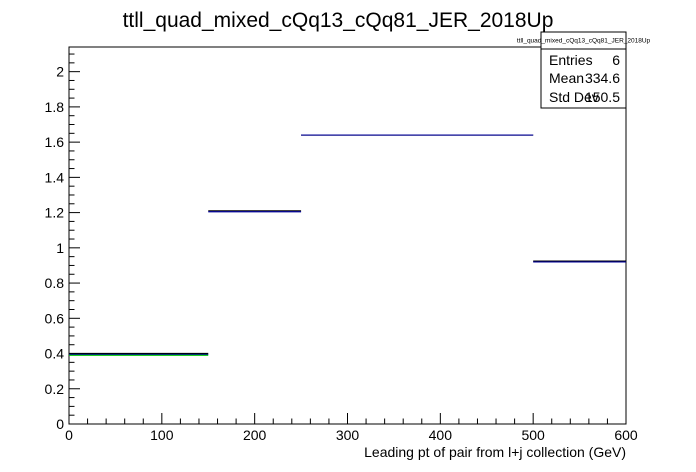 Image resolution: width=696 pixels, height=472 pixels. Describe the element at coordinates (566, 78) in the screenshot. I see `stats-mean-label: Mean` at that location.